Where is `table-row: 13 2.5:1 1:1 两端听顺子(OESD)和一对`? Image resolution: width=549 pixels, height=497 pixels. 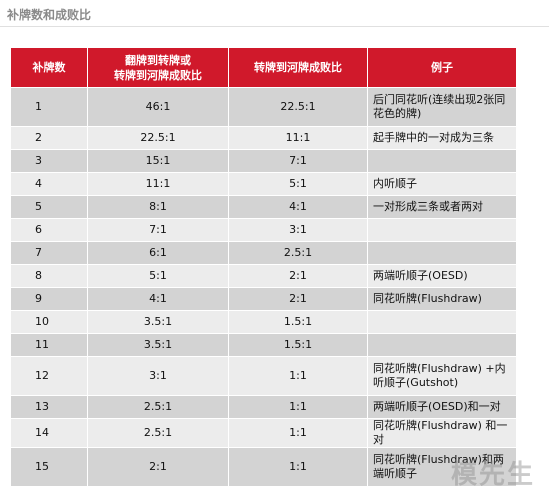
table-row: 13 2.5:1 1:1 两端听顺子(OESD)和一对 is located at coordinates (263, 407).